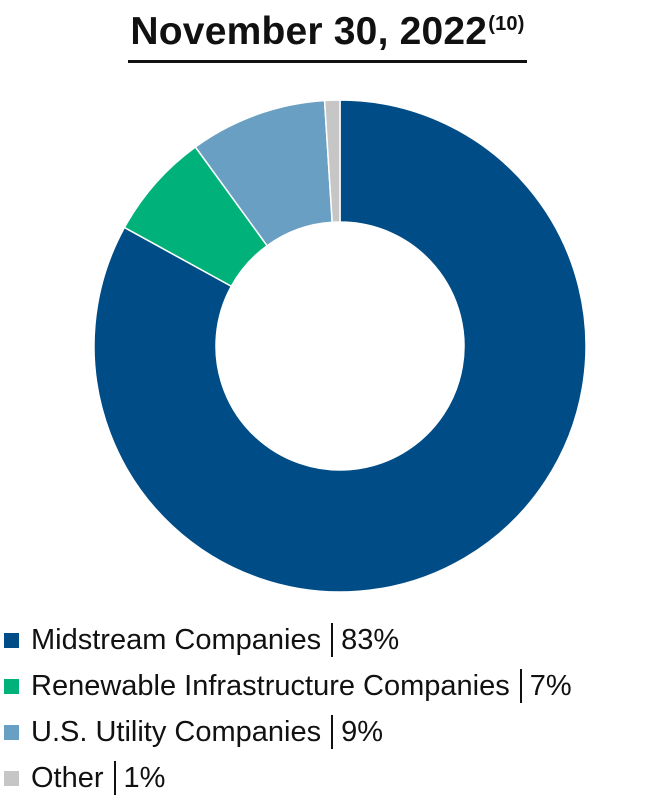 The image size is (655, 801). Describe the element at coordinates (176, 732) in the screenshot. I see `legend-category: U.S. Utility Companies` at that location.